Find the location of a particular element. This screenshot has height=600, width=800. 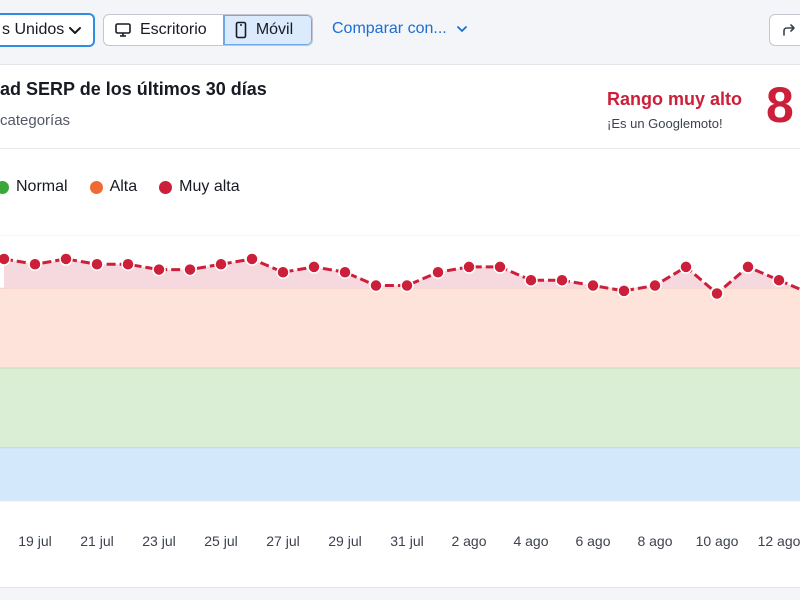

x-tick-label: 21 jul is located at coordinates (96, 541).